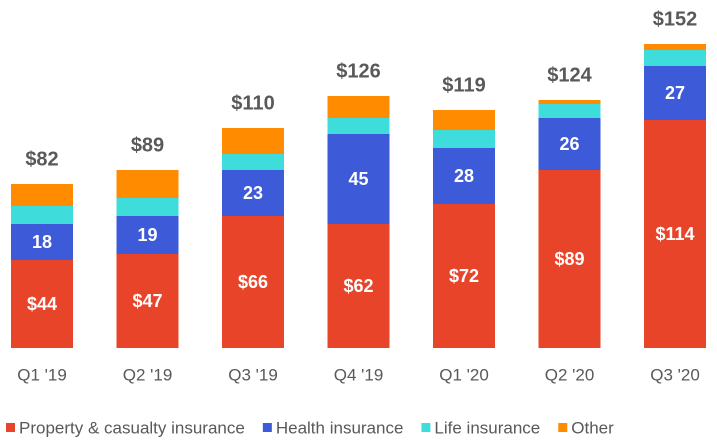  I want to click on x-tick-label: Q1 '20, so click(464, 374).